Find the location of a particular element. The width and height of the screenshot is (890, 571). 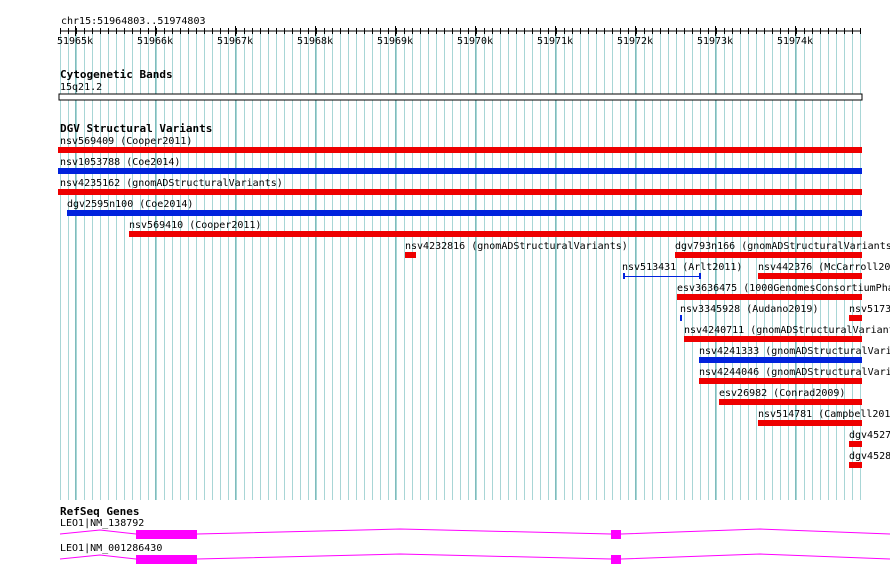

dgv-feature: nsv569410 (Cooper2011) is located at coordinates (495, 228).